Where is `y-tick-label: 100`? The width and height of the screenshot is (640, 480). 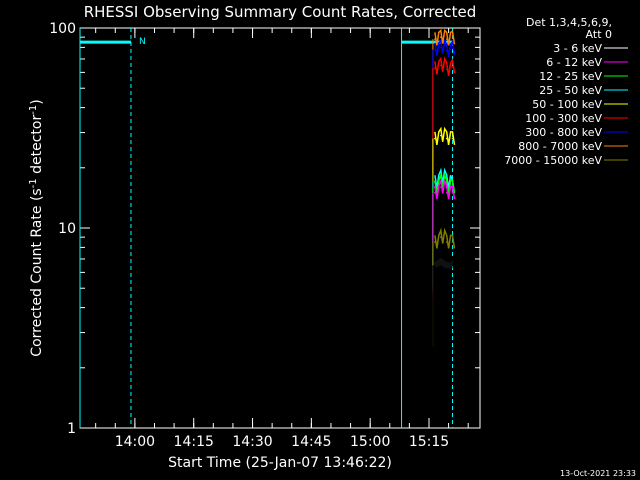
y-tick-label: 100 is located at coordinates (62, 29).